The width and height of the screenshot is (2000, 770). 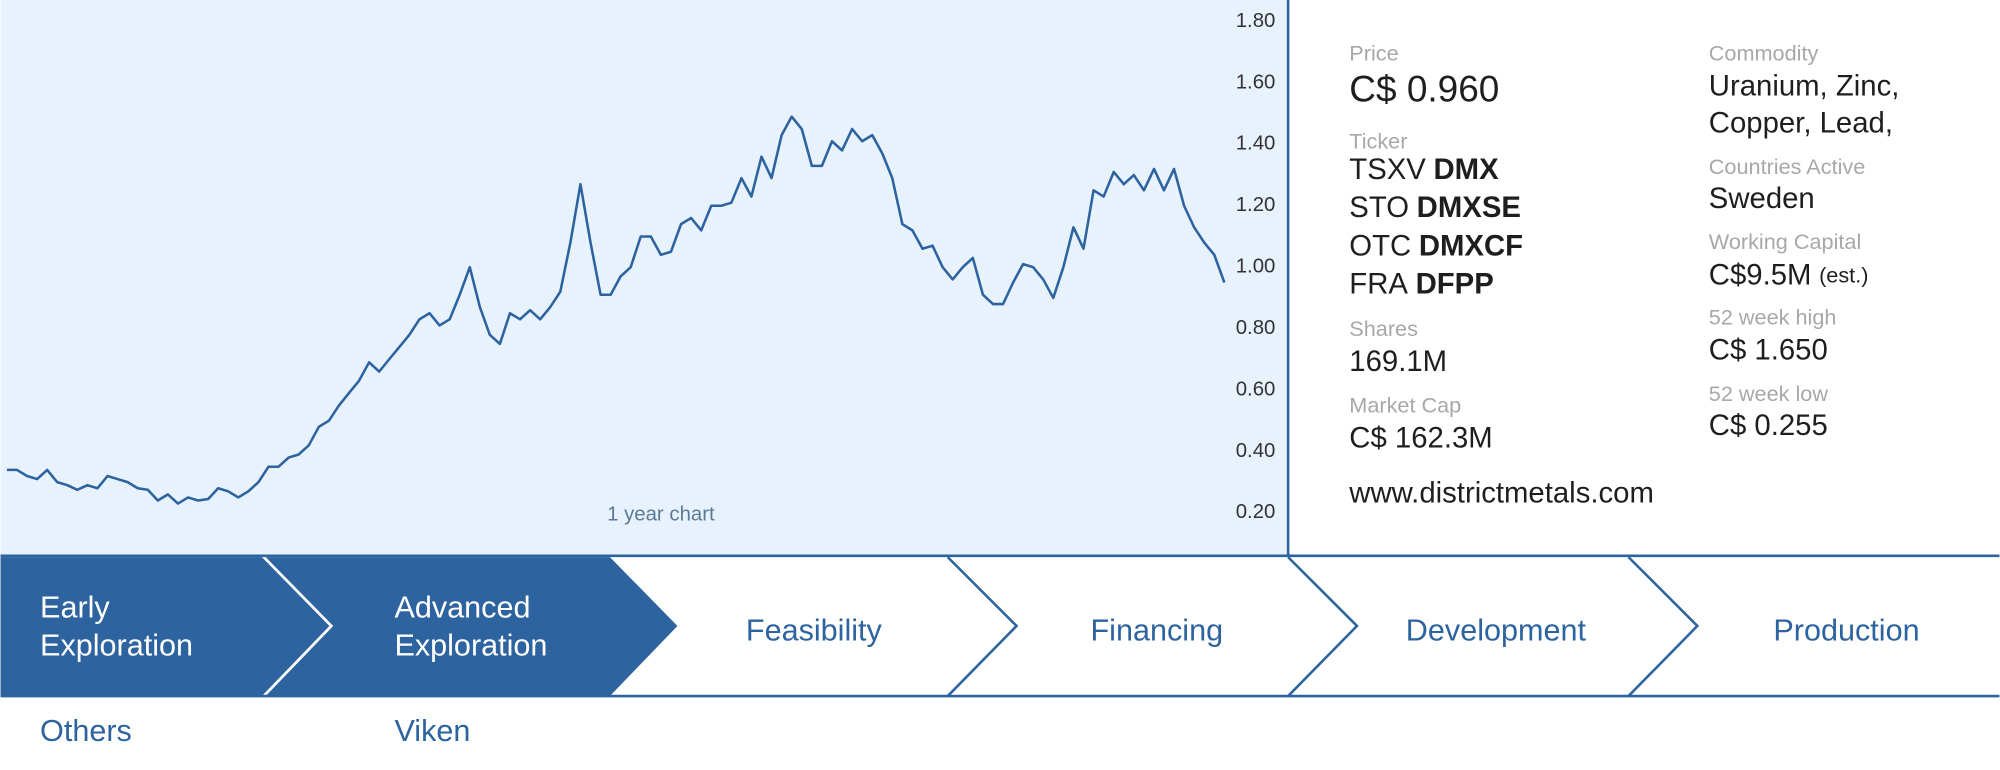 What do you see at coordinates (1496, 630) in the screenshot?
I see `stage-label: Development` at bounding box center [1496, 630].